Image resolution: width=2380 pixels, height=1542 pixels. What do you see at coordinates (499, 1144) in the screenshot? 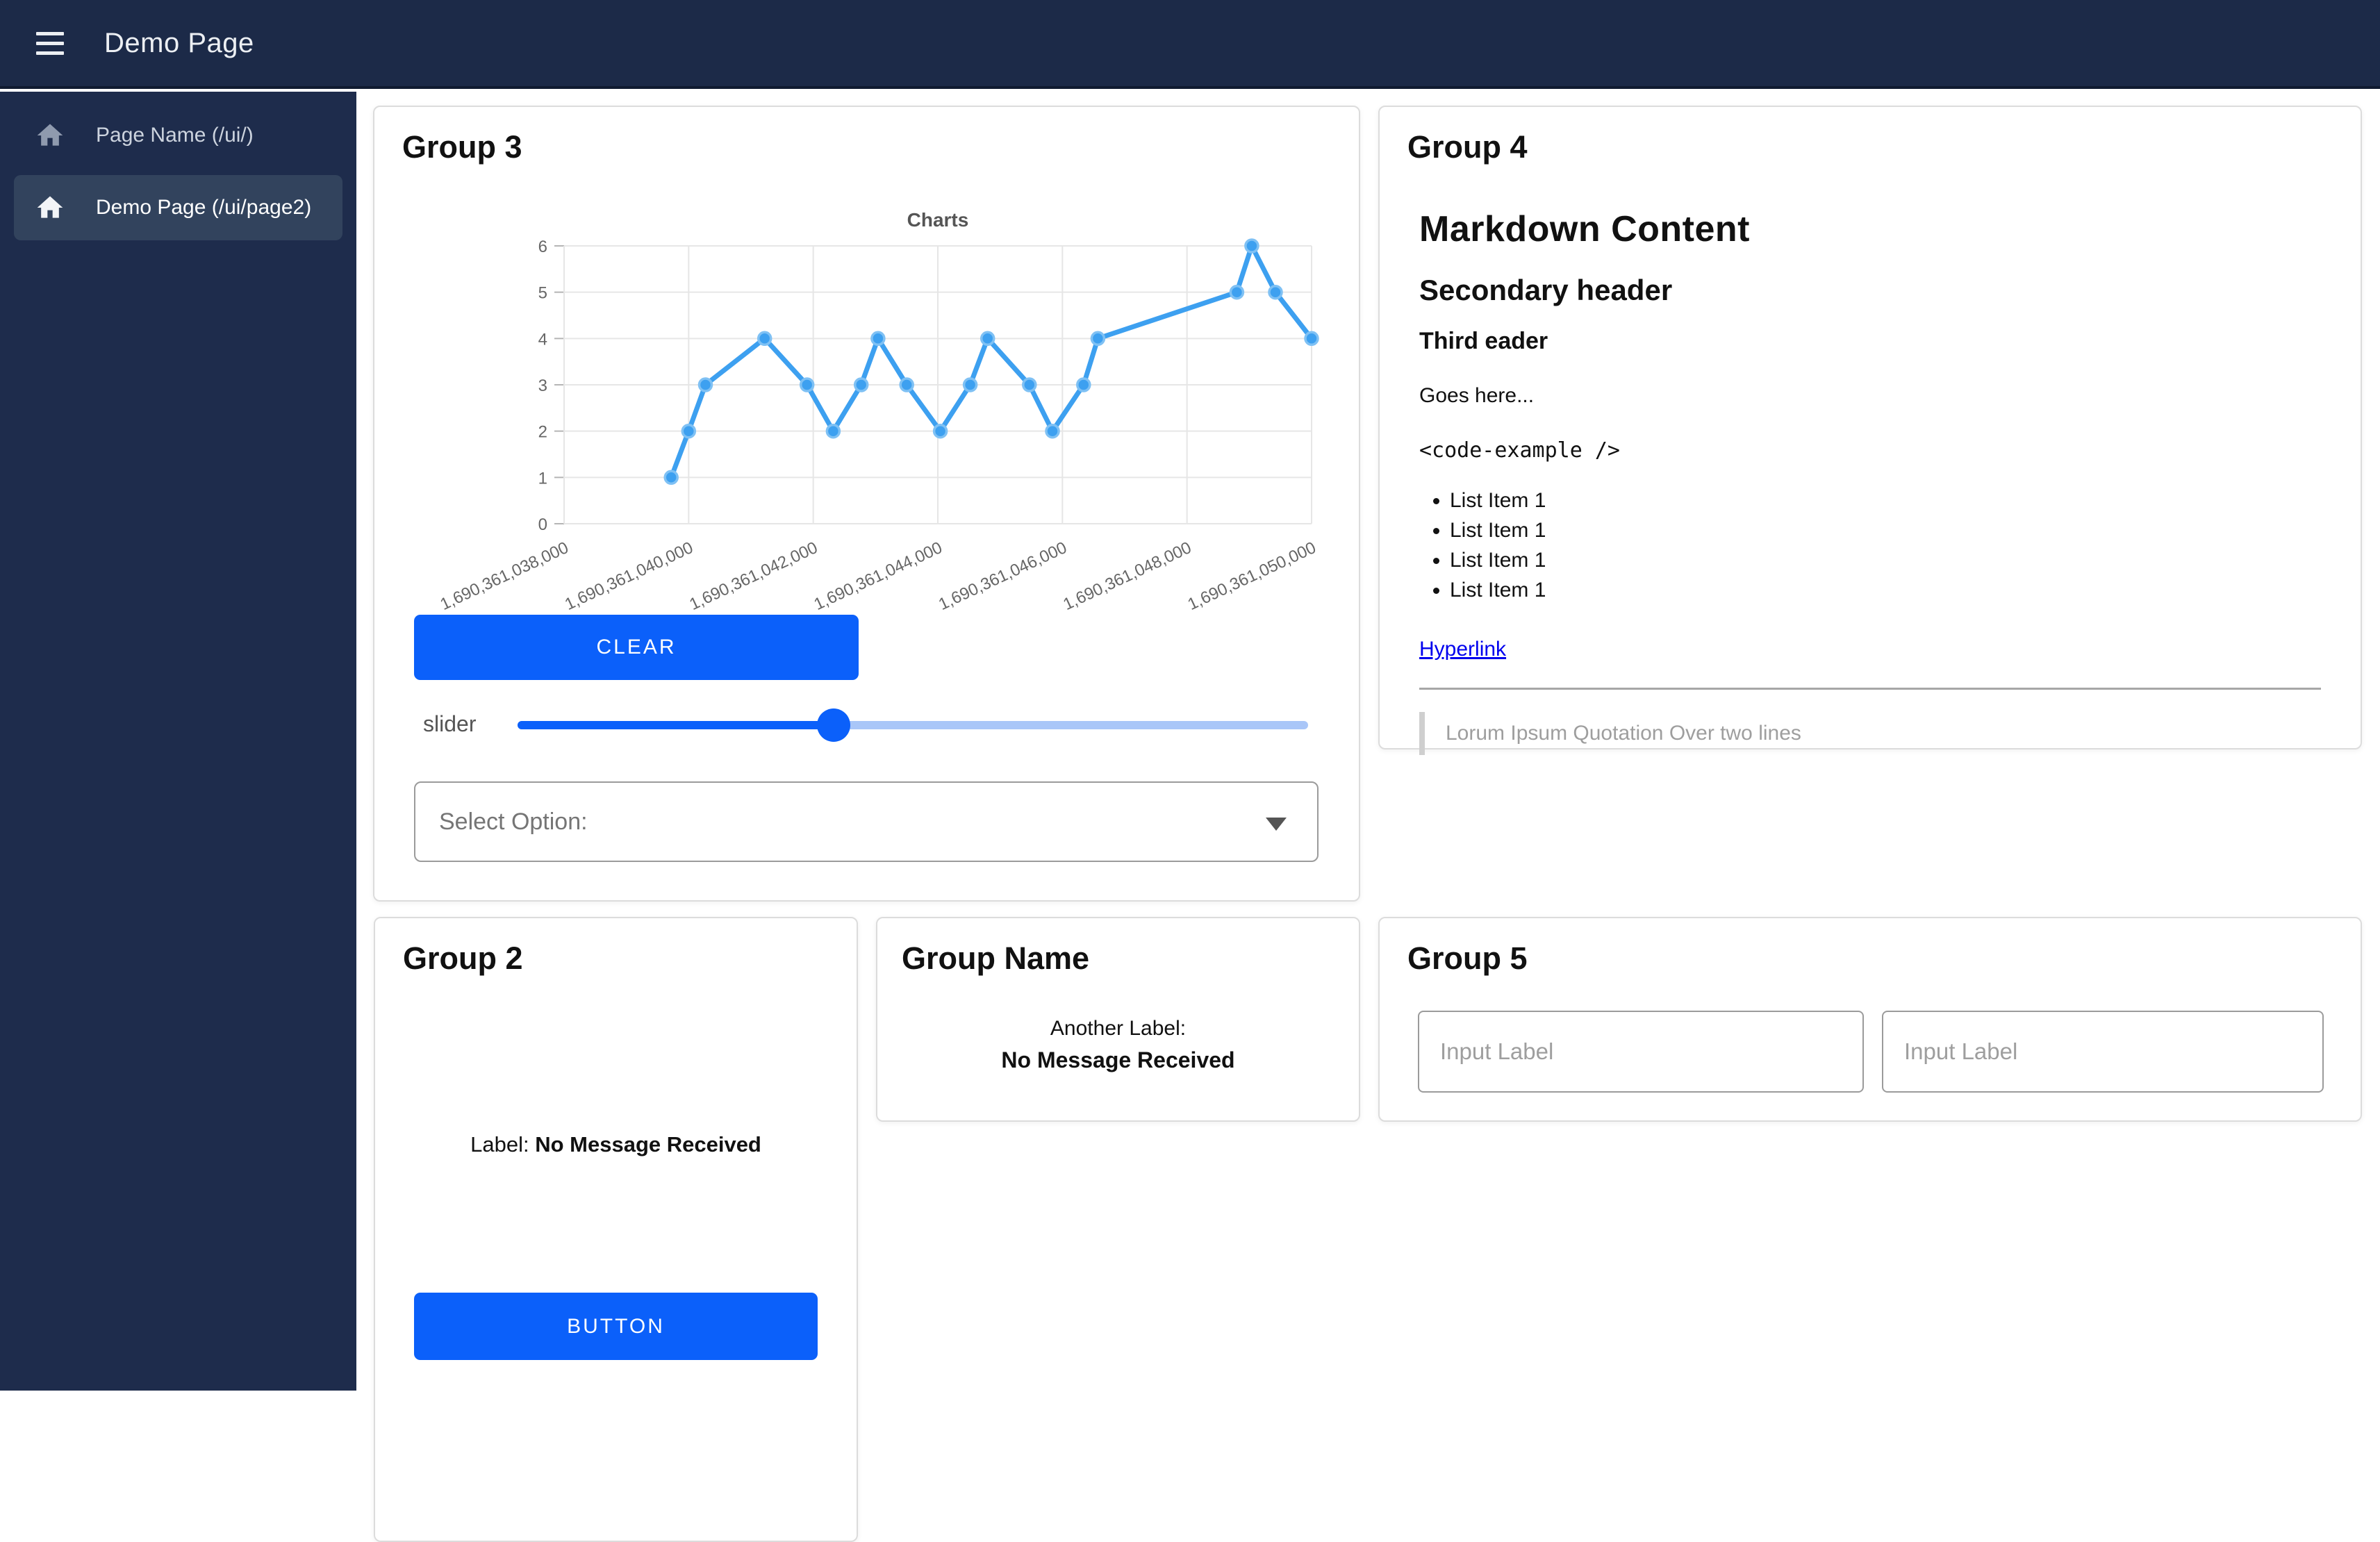
I see `label-prefix: Label:` at bounding box center [499, 1144].